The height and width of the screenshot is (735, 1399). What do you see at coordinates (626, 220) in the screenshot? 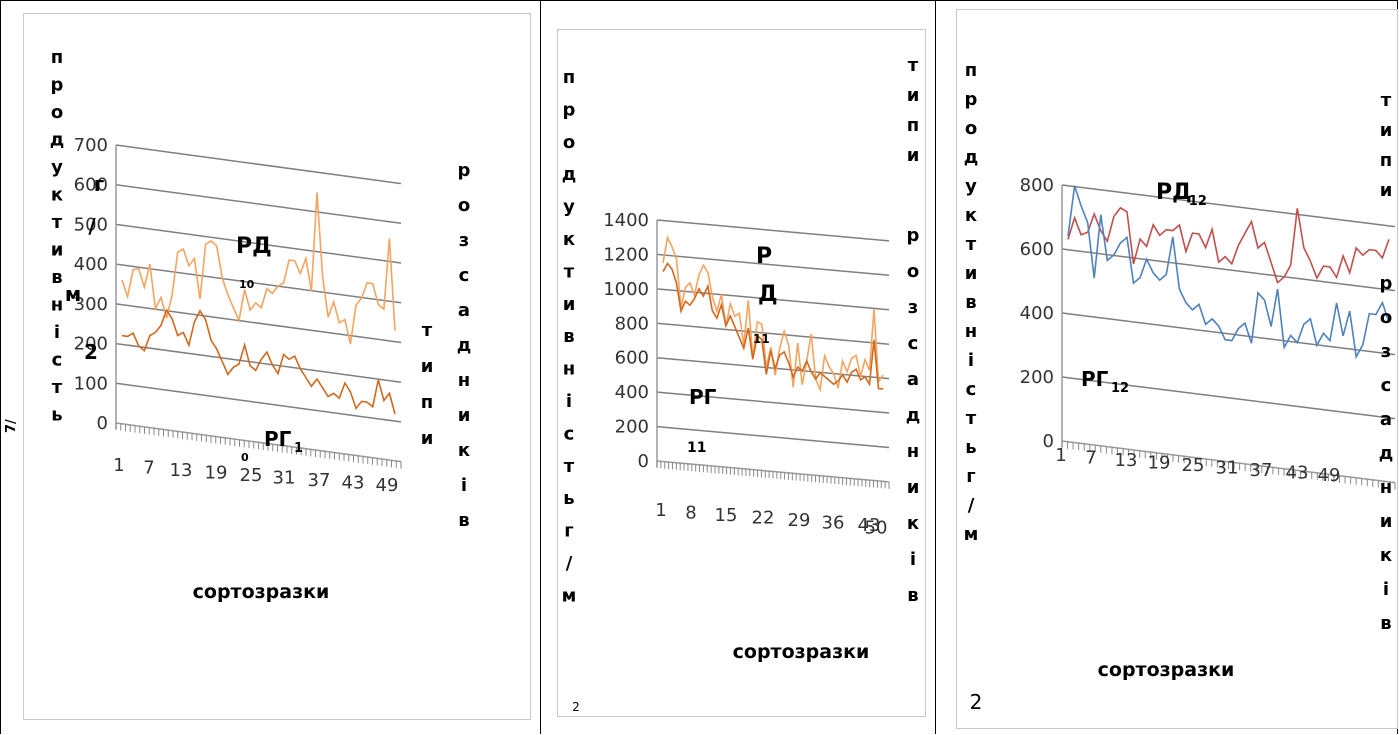
I see `y-tick-label: 1400` at bounding box center [626, 220].